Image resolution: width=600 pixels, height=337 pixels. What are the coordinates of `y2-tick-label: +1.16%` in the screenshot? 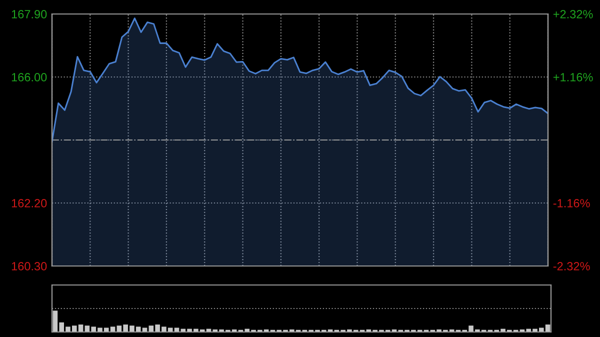 It's located at (573, 77).